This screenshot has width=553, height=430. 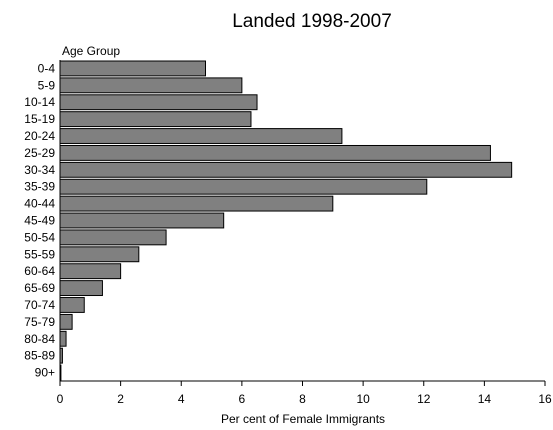 What do you see at coordinates (485, 399) in the screenshot?
I see `x-tick-label-14: 14` at bounding box center [485, 399].